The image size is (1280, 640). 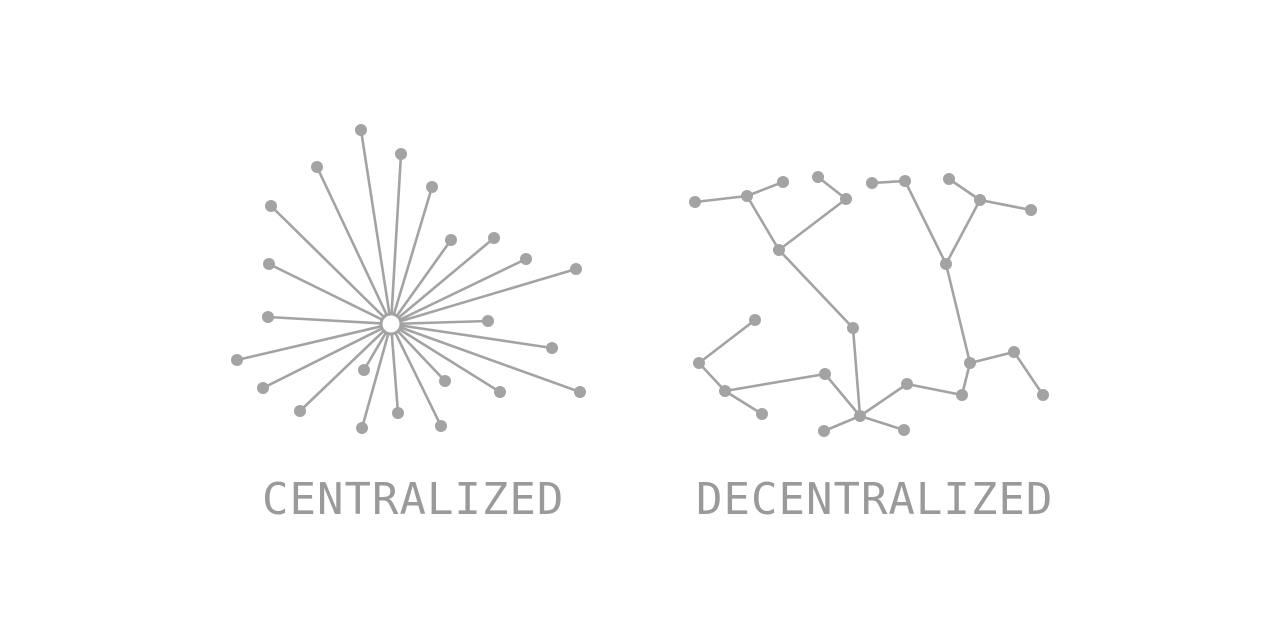 I want to click on decentralized-network, so click(x=869, y=304).